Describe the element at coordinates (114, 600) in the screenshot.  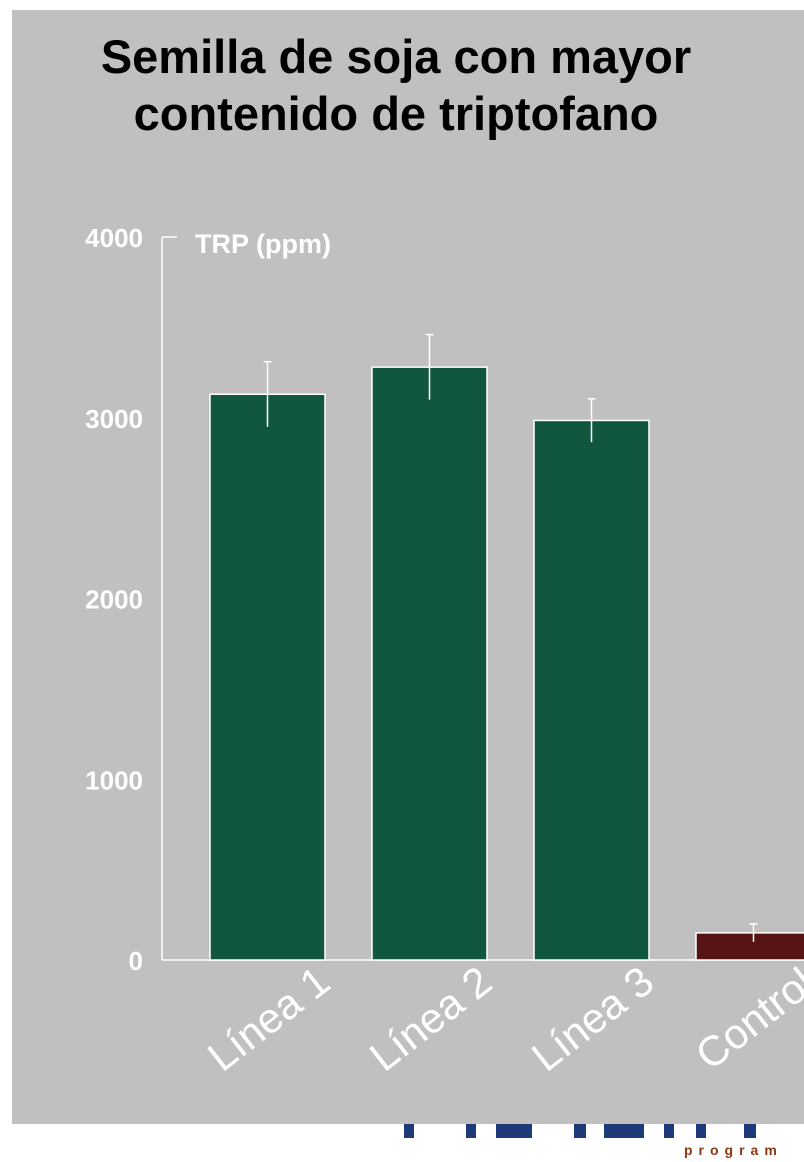
I see `y-tick-label: 2000` at that location.